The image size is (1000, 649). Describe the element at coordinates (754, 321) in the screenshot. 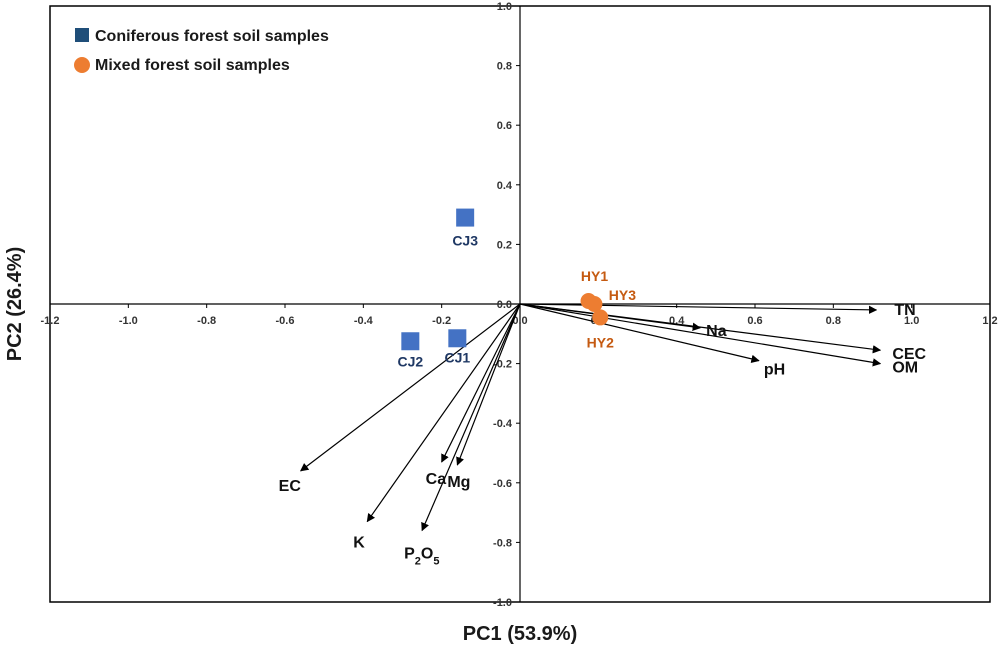

I see `x-tick-label: 0.6` at that location.